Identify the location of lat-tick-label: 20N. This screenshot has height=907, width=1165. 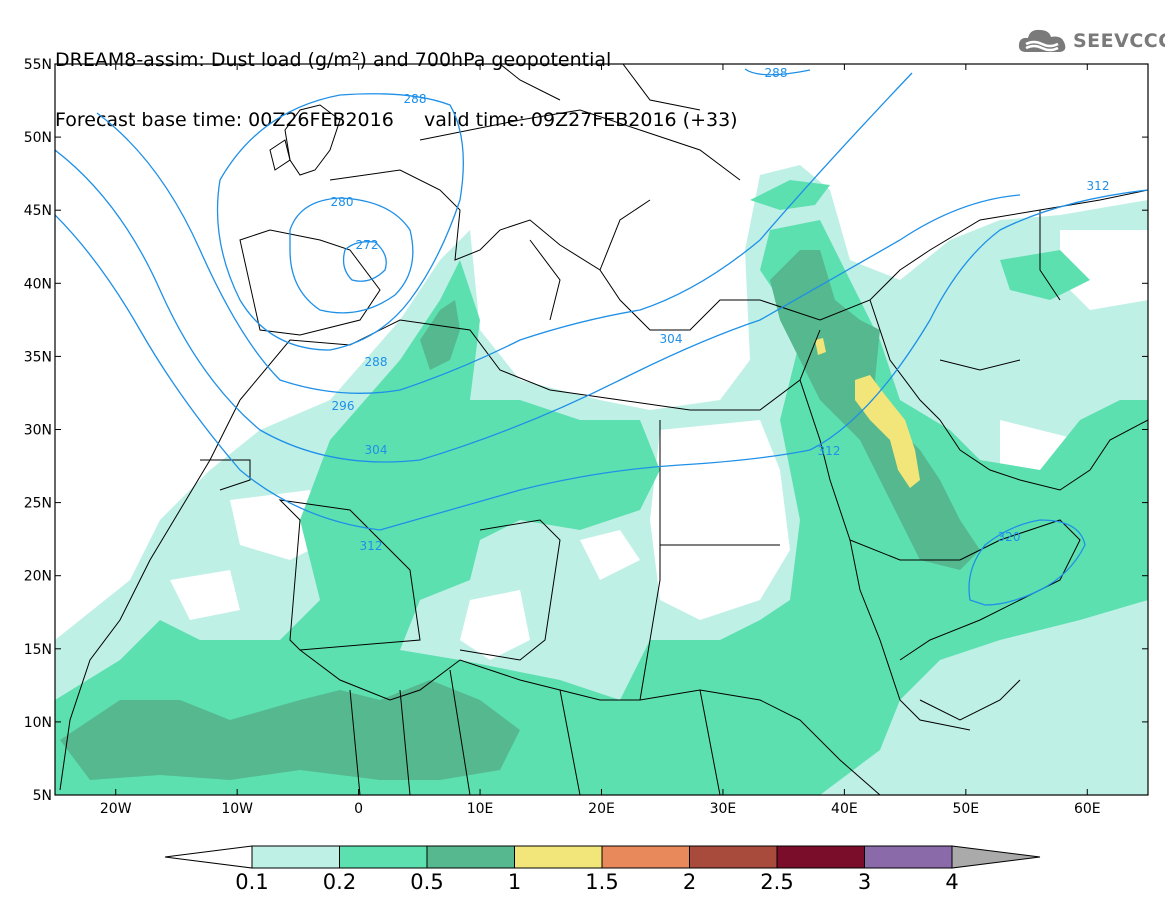
(38, 577).